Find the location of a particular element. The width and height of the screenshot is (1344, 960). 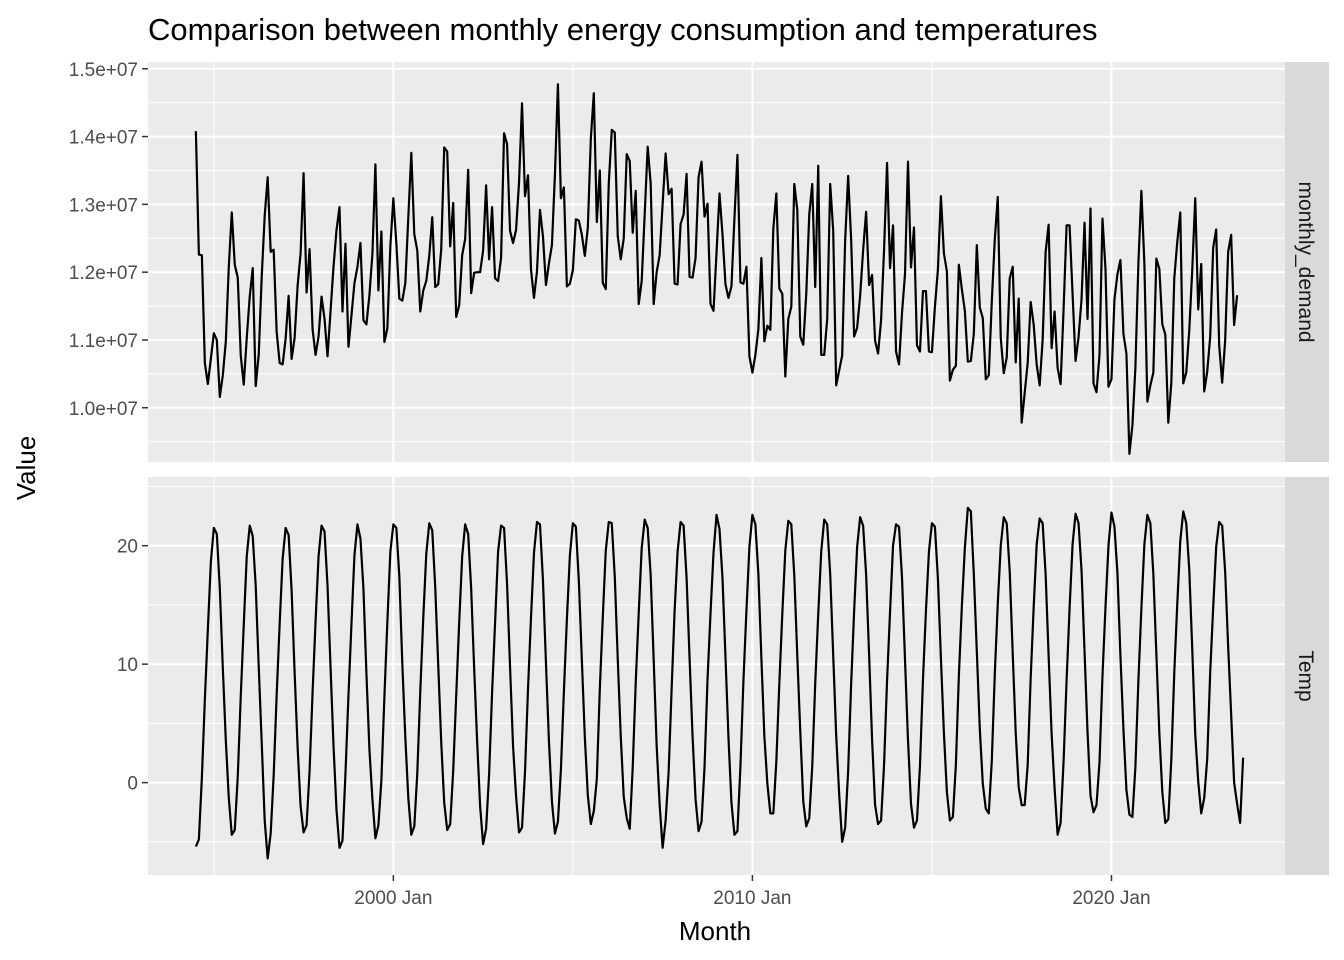

y-tick-label: 0 is located at coordinates (132, 784).